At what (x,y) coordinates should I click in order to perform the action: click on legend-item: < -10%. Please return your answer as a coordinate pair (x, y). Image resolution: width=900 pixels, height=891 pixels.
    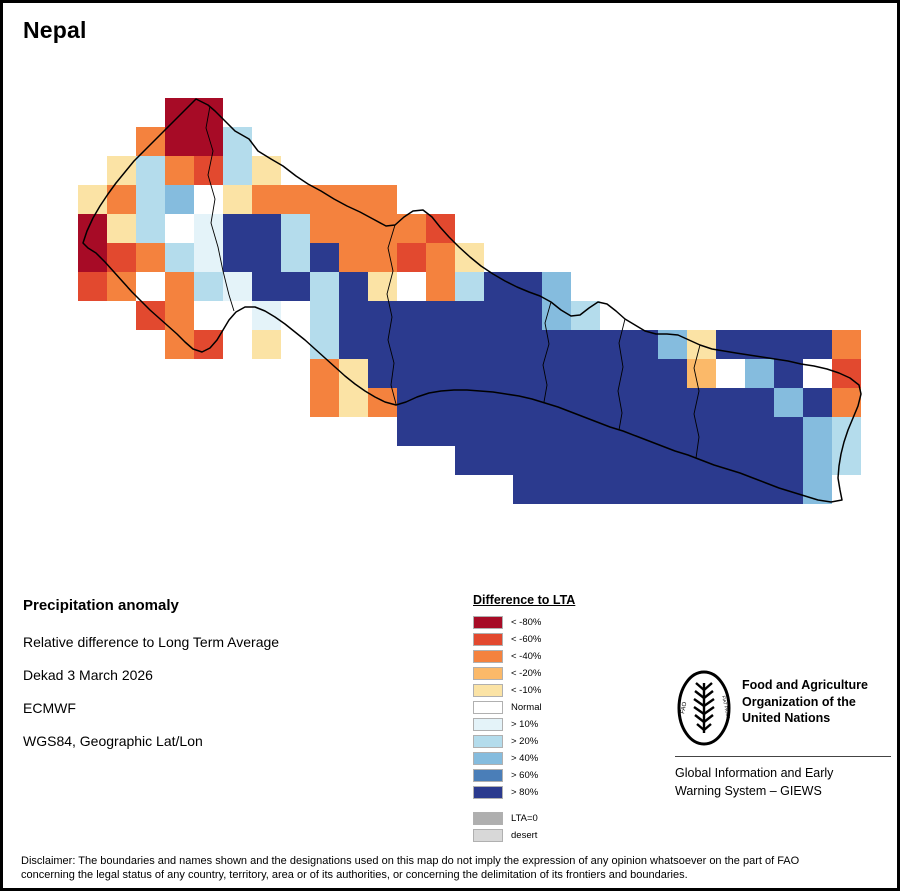
    Looking at the image, I should click on (524, 690).